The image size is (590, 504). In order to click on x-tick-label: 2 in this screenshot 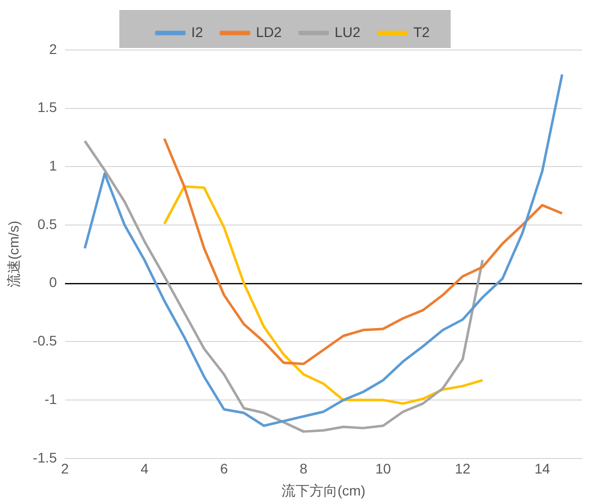, I will do `click(65, 468)`.